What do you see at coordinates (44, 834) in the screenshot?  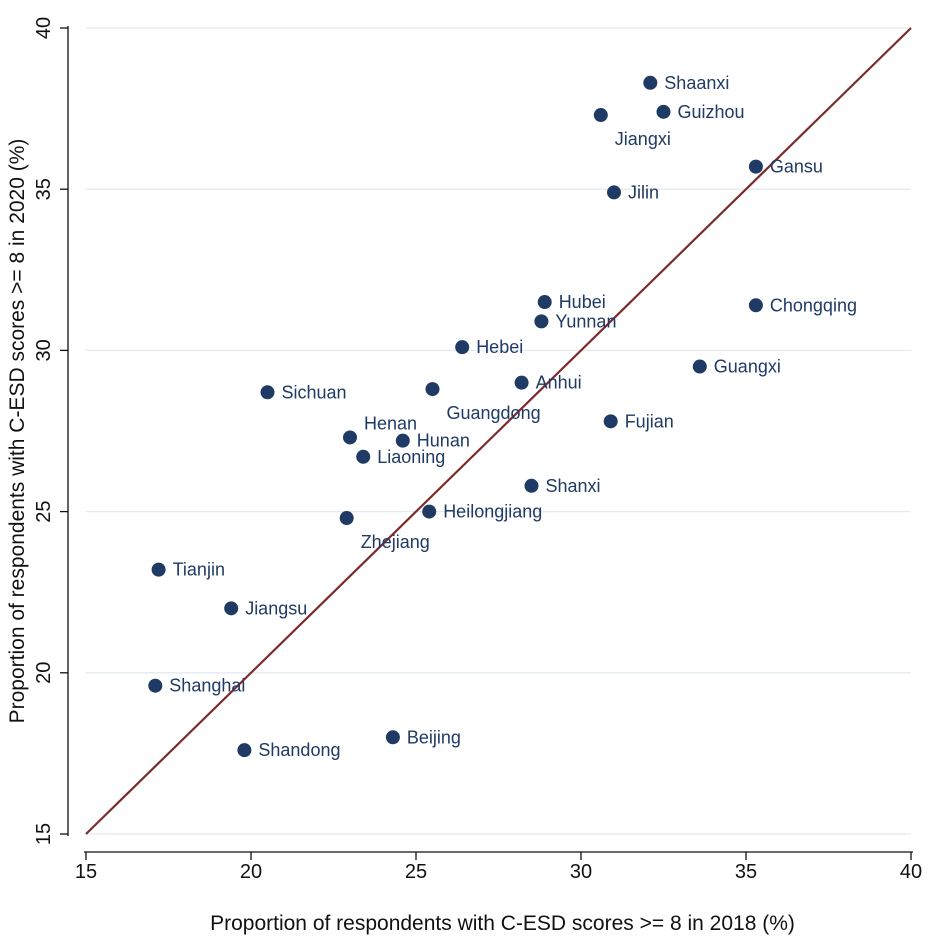 I see `y-tick-label: 15` at bounding box center [44, 834].